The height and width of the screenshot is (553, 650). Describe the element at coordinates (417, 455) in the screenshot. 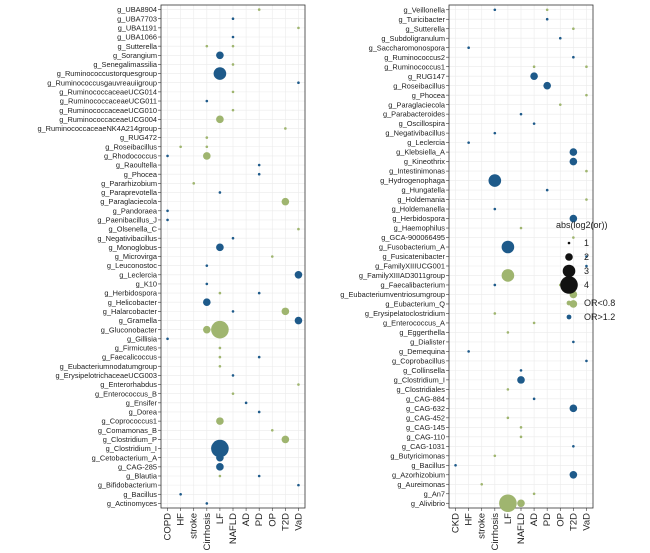

I see `y-tick-label: g_Butyricimonas` at that location.